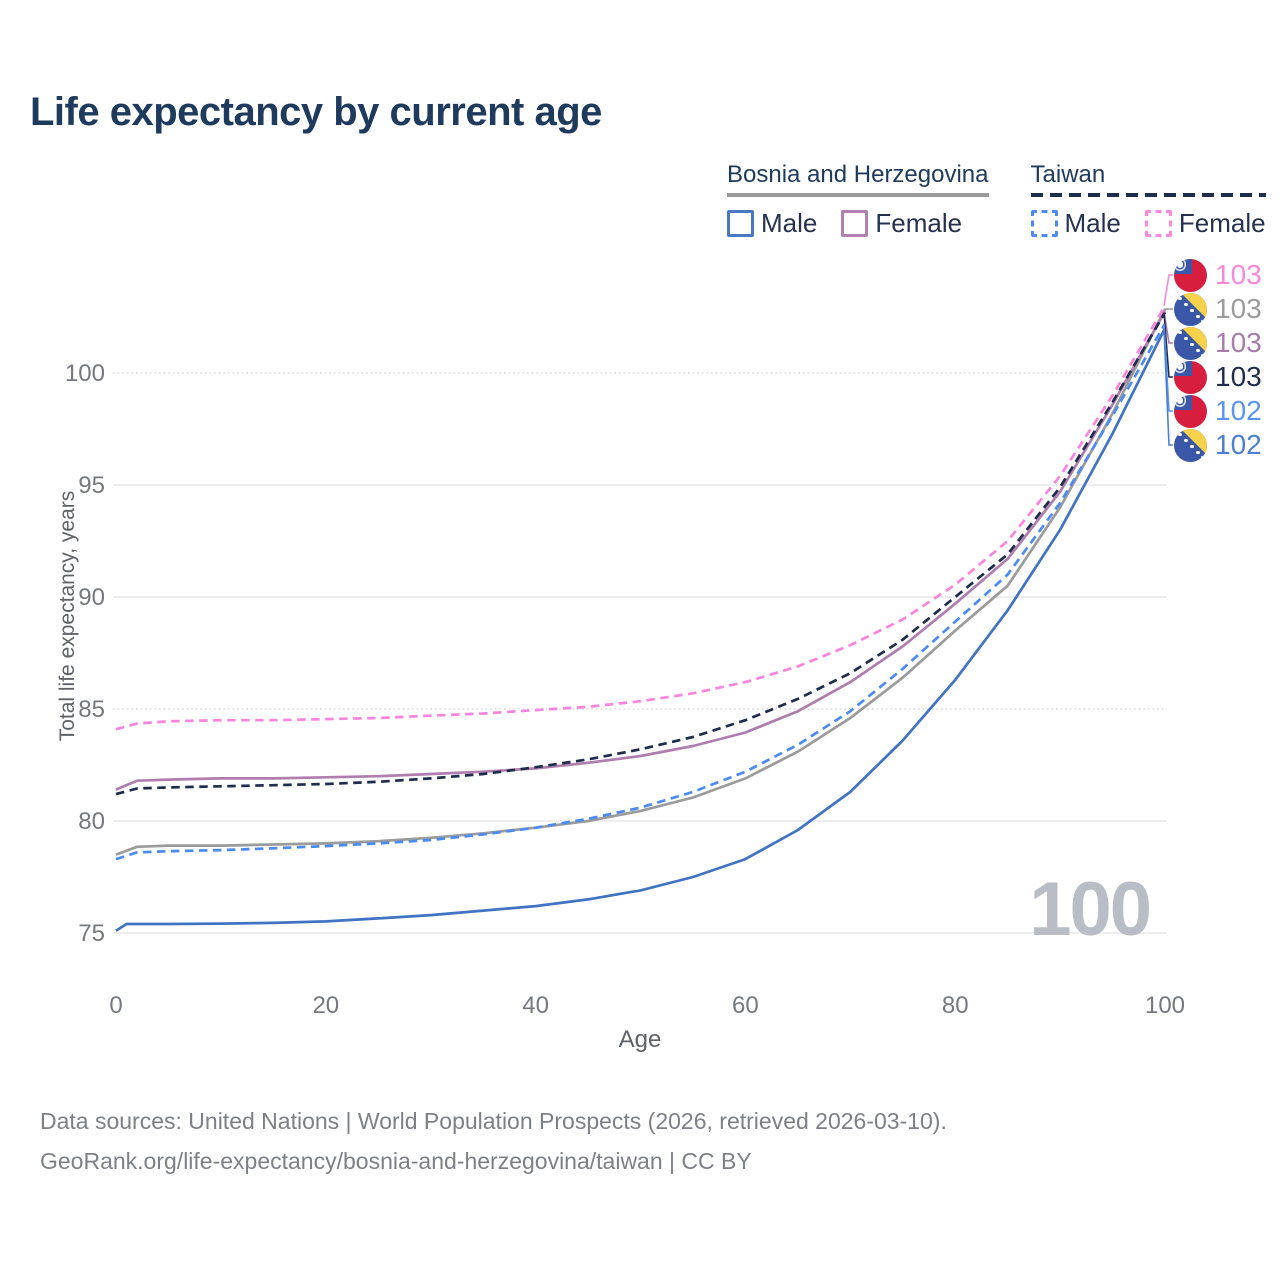 This screenshot has width=1280, height=1280. What do you see at coordinates (858, 174) in the screenshot?
I see `legend-group-title-bosnia: Bosnia and Herzegovina` at bounding box center [858, 174].